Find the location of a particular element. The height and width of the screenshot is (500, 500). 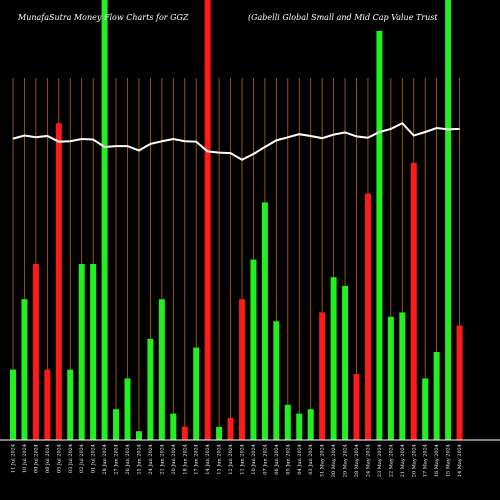

x-tick-label: 28 May 2024 is located at coordinates (357, 460).